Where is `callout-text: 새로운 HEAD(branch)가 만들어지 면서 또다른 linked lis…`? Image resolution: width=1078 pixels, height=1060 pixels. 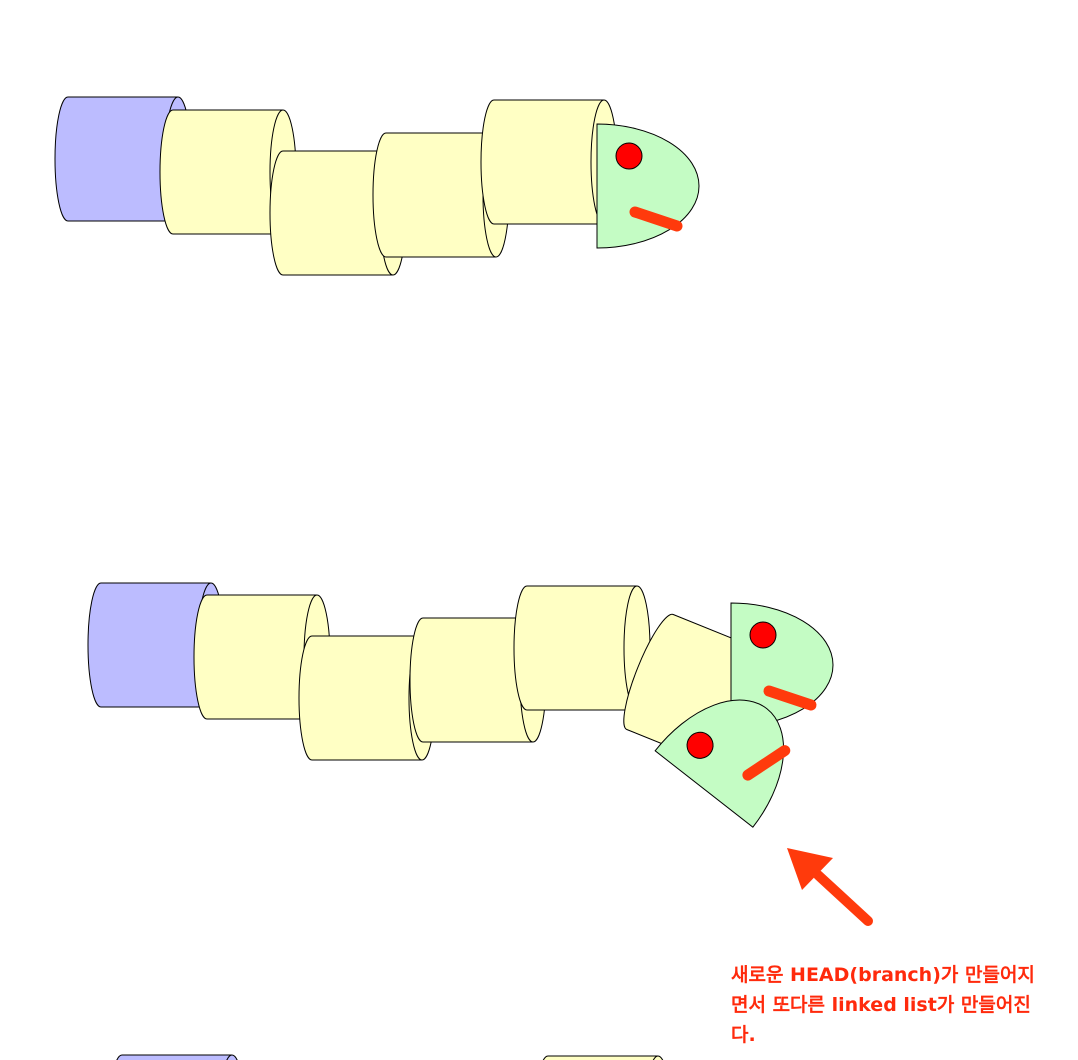 callout-text: 새로운 HEAD(branch)가 만들어지 면서 또다른 linked lis… is located at coordinates (901, 1005).